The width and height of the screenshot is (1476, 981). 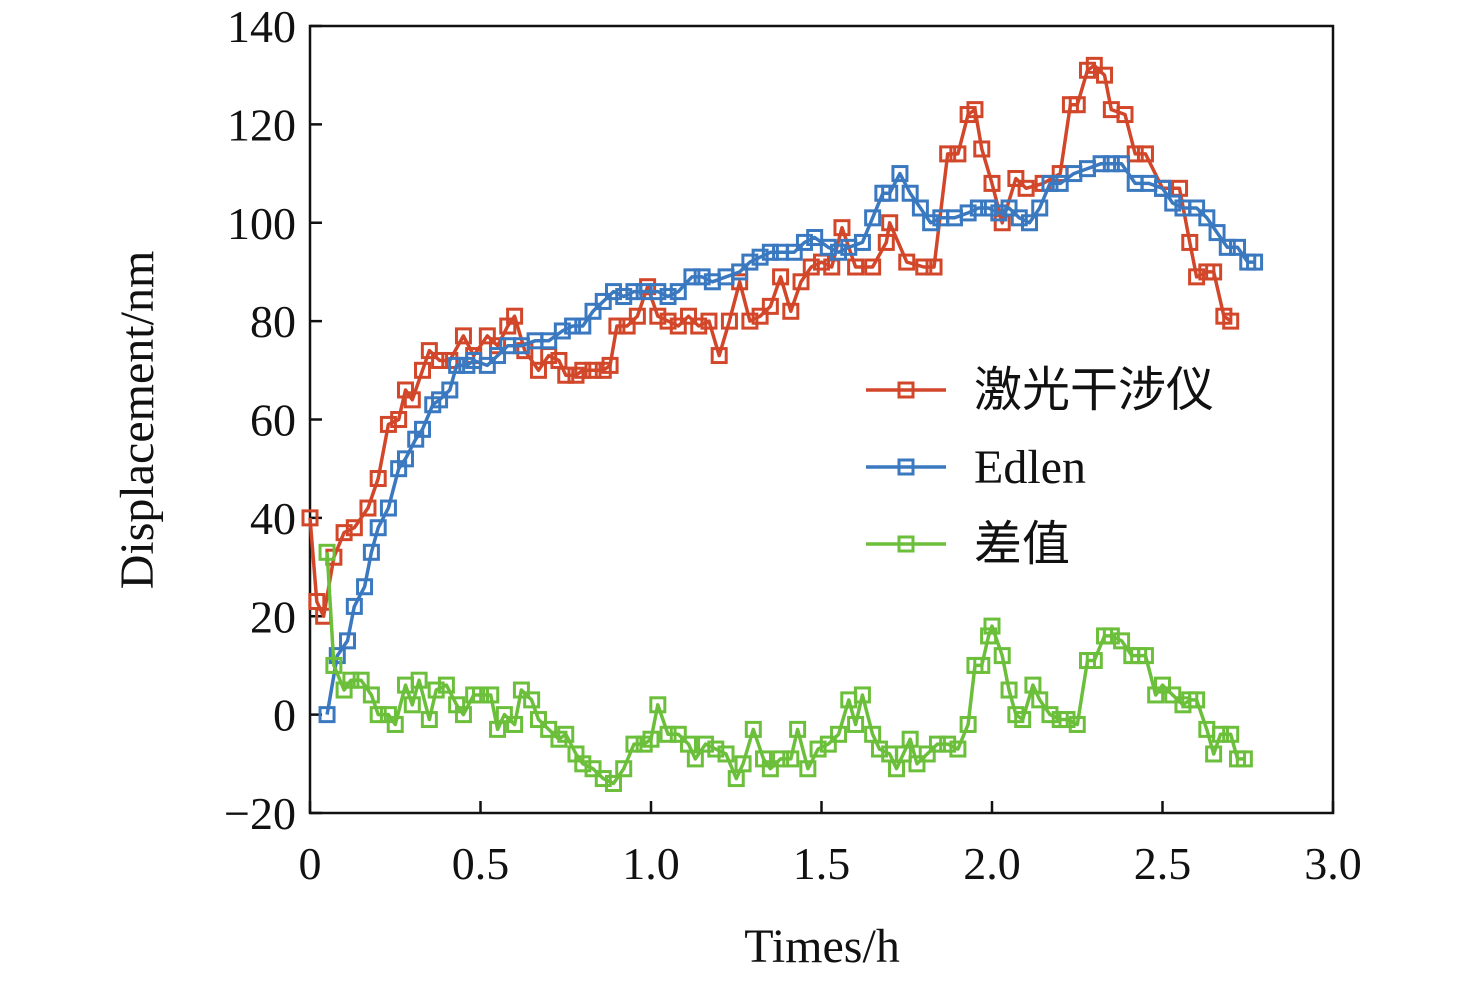 What do you see at coordinates (1040, 390) in the screenshot?
I see `legend-item: 激光干涉仪` at bounding box center [1040, 390].